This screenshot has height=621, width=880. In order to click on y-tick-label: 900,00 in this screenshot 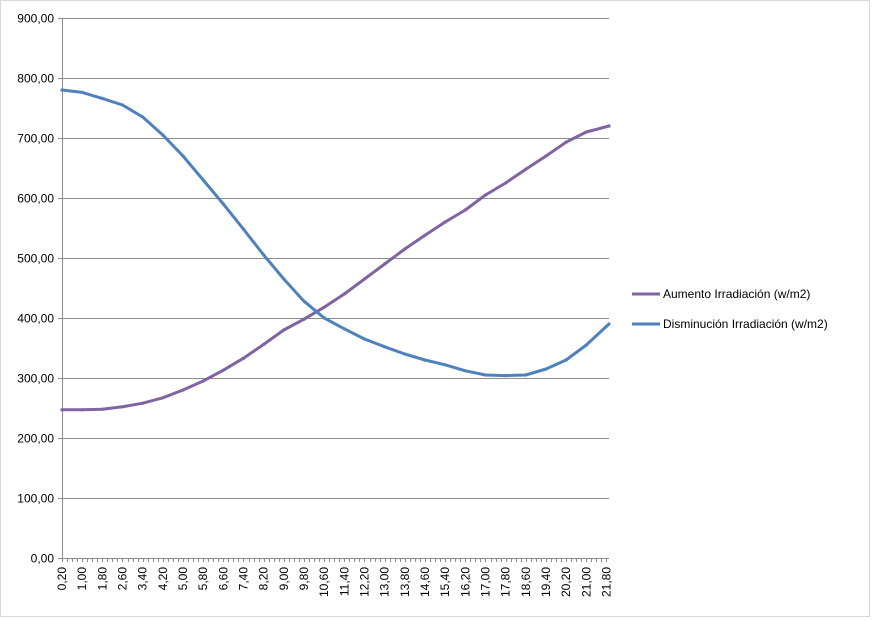, I will do `click(35, 19)`.